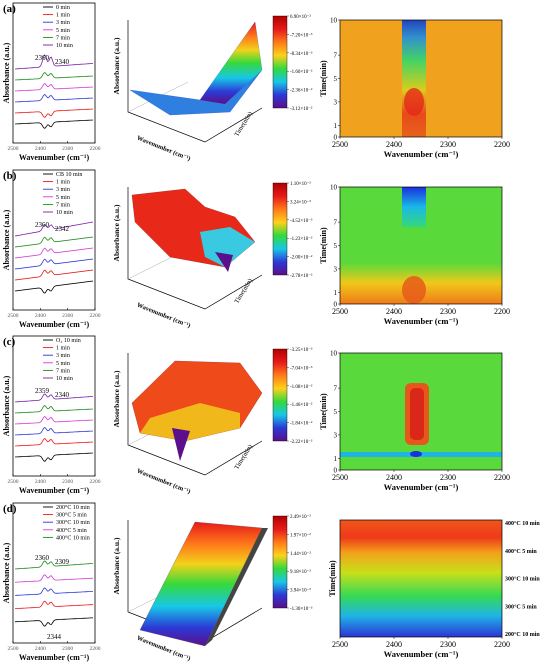  I want to click on surface-dip, so click(227, 247).